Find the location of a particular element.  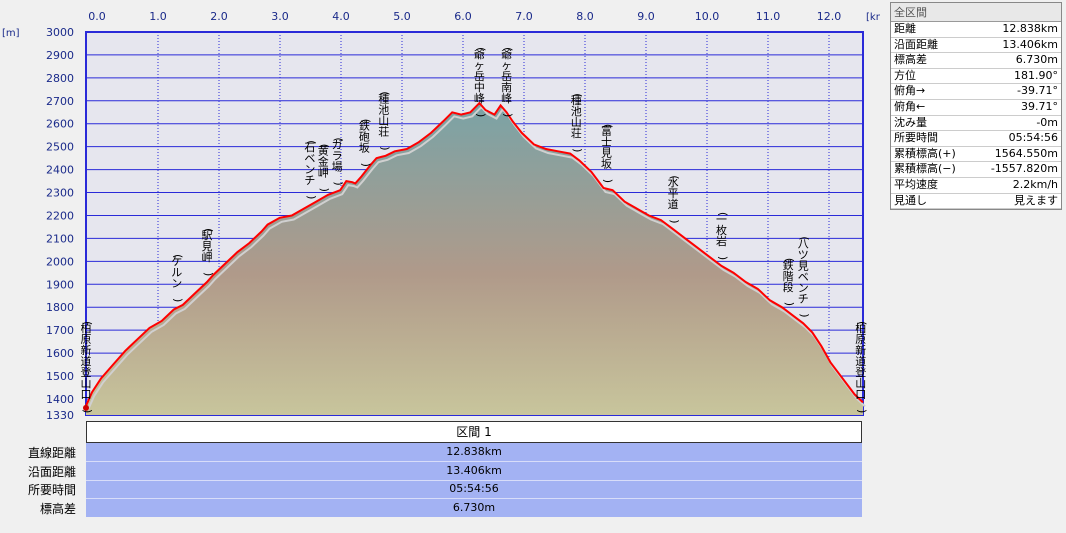

y-tick-label: 2600 is located at coordinates (60, 124).